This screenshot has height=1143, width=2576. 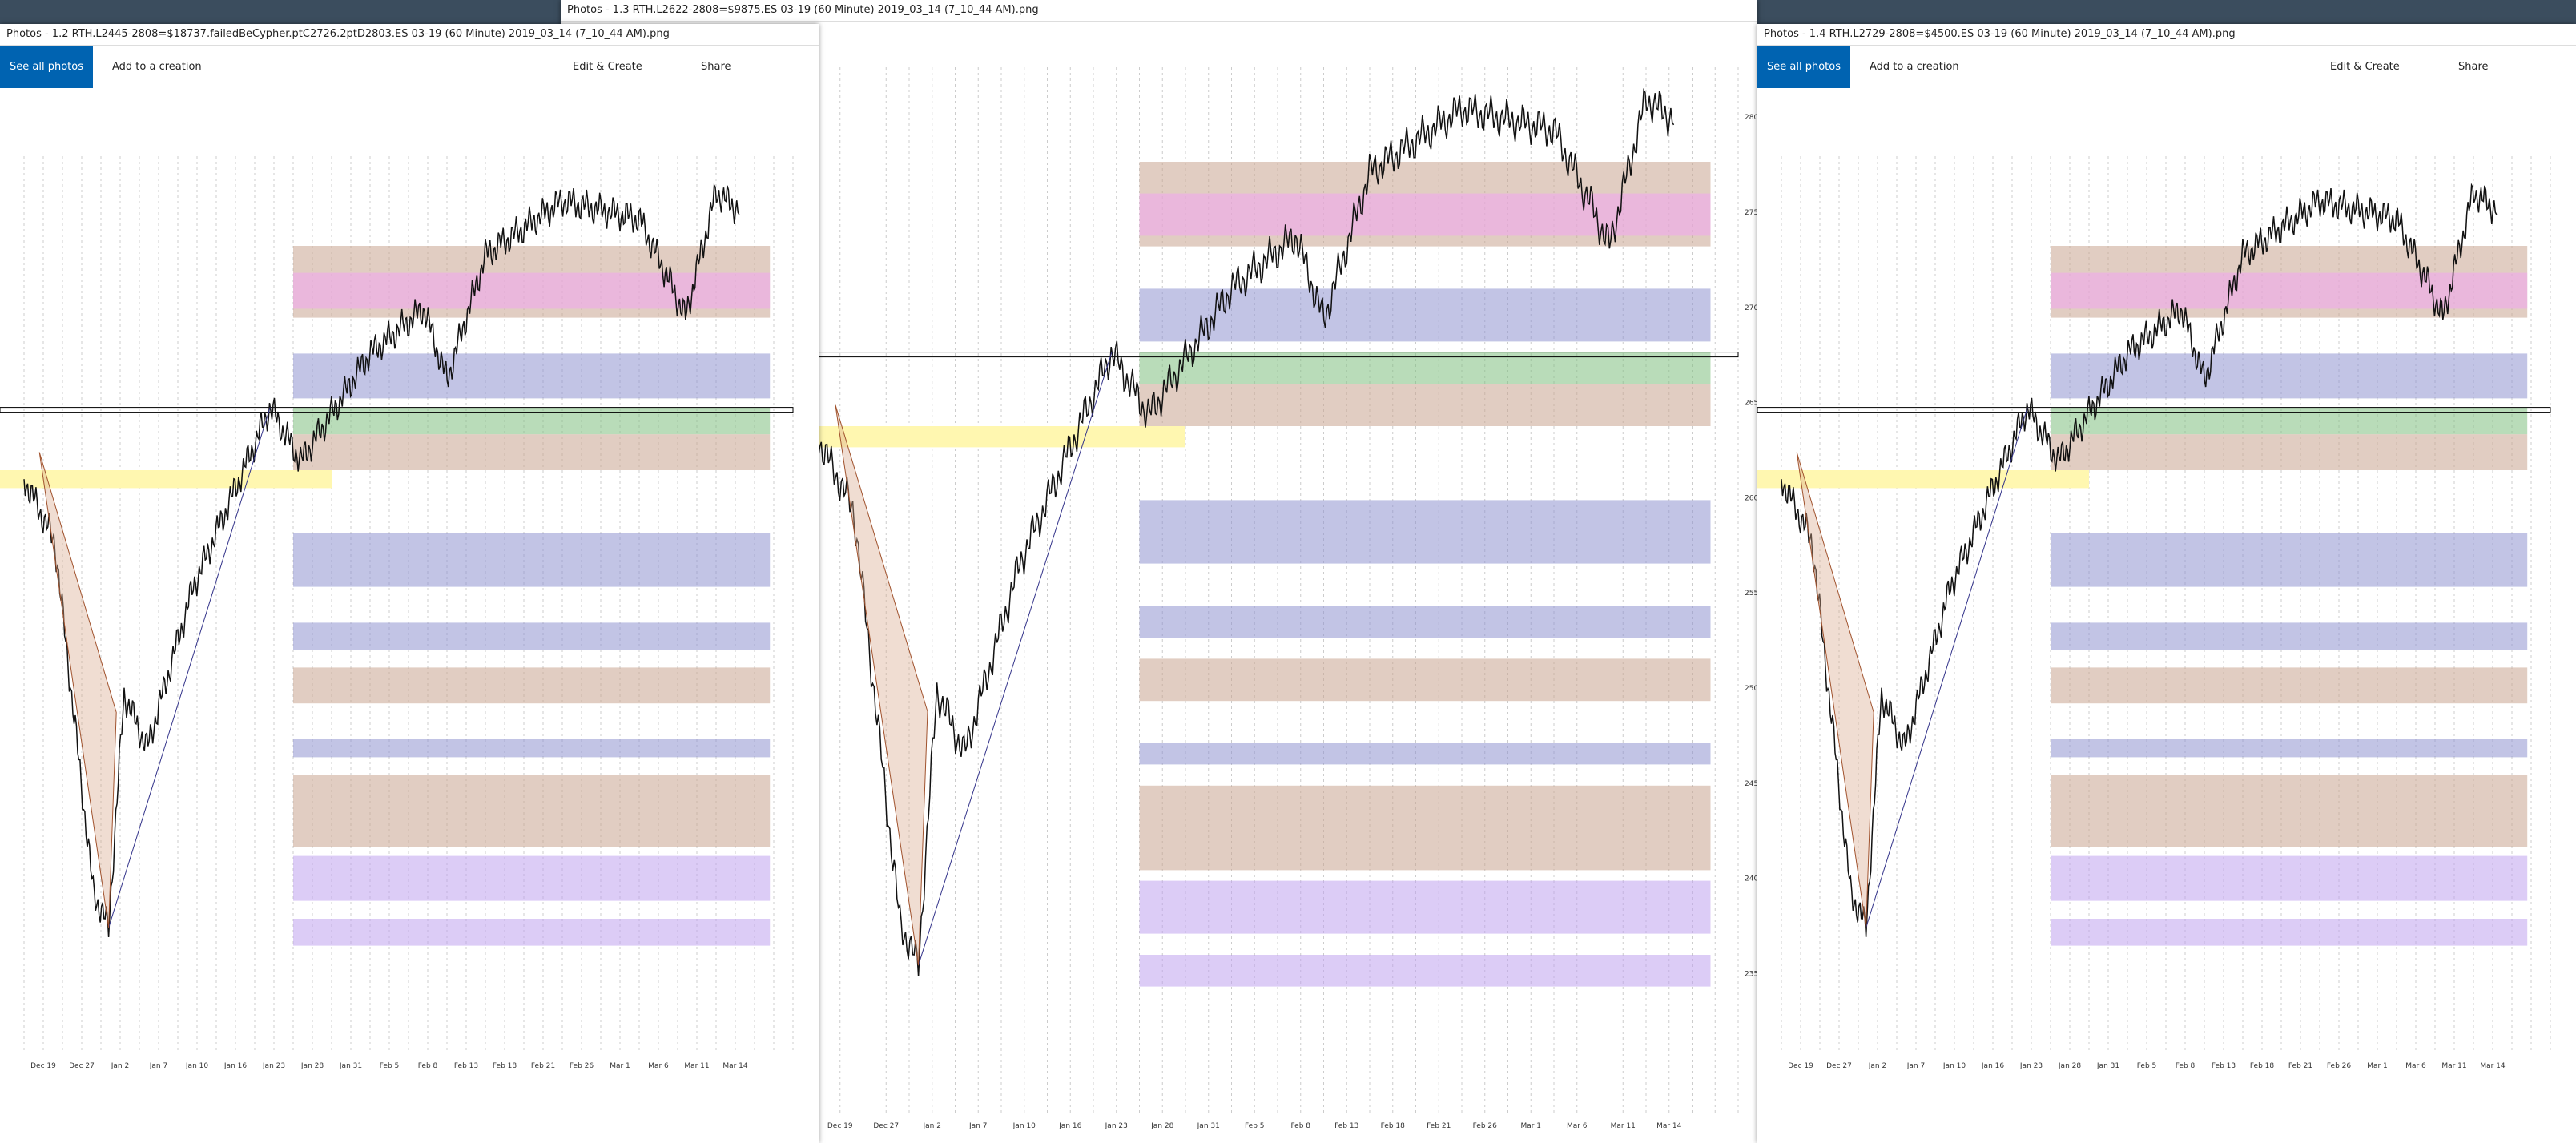 I want to click on price-axis-label: 2450.00, so click(x=1751, y=784).